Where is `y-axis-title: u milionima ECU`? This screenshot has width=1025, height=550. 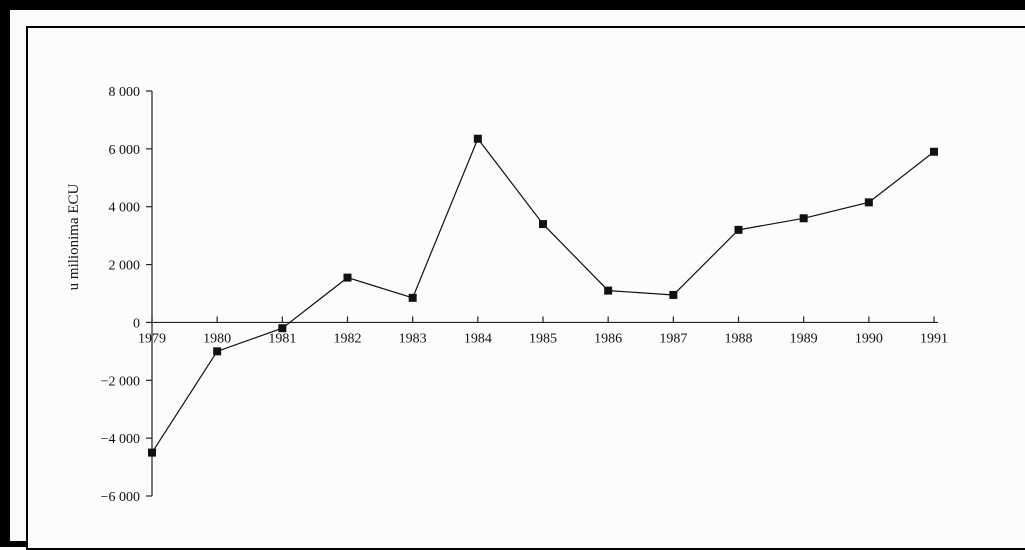 y-axis-title: u milionima ECU is located at coordinates (74, 237).